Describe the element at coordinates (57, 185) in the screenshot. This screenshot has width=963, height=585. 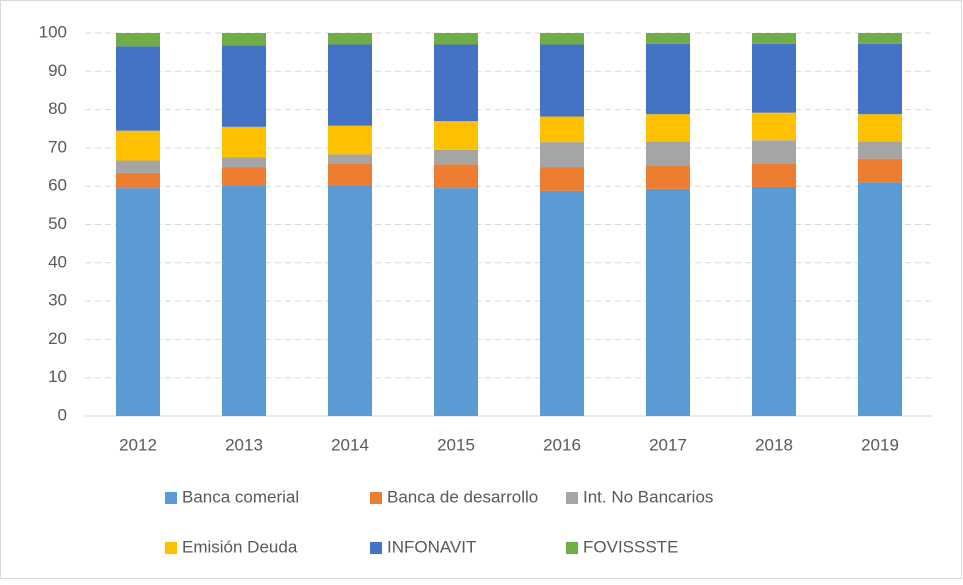
I see `y-tick-label: 60` at that location.